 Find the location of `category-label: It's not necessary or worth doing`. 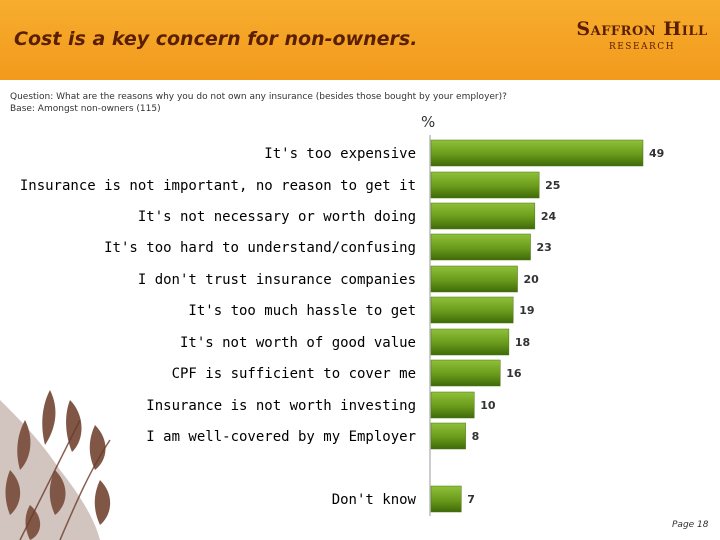

category-label: It's not necessary or worth doing is located at coordinates (277, 217).